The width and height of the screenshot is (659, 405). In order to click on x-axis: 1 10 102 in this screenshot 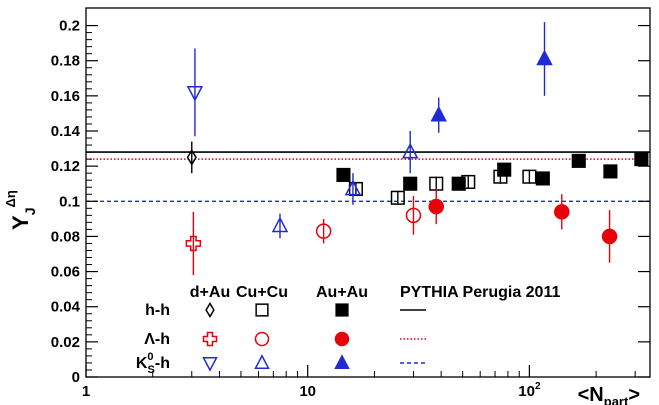, I will do `click(359, 382)`.